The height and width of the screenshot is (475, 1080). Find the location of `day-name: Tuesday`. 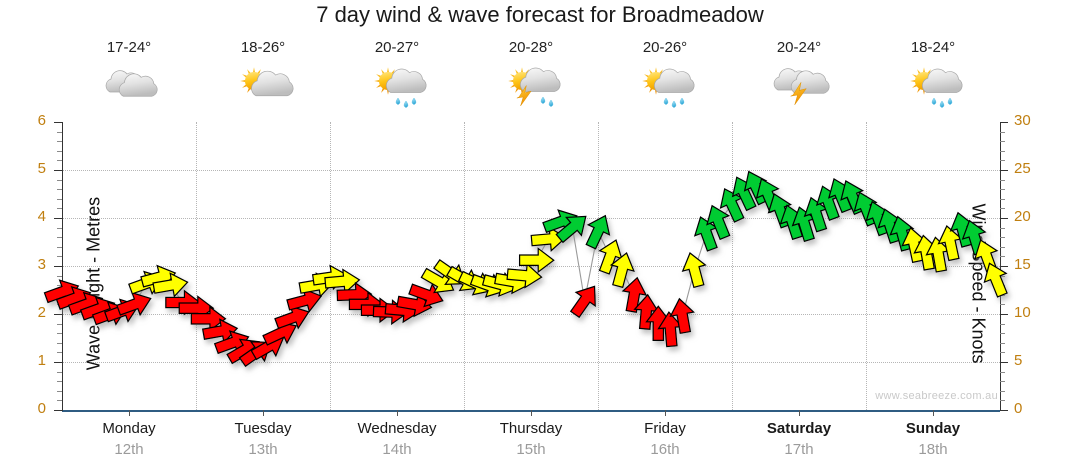

day-name: Tuesday is located at coordinates (263, 428).